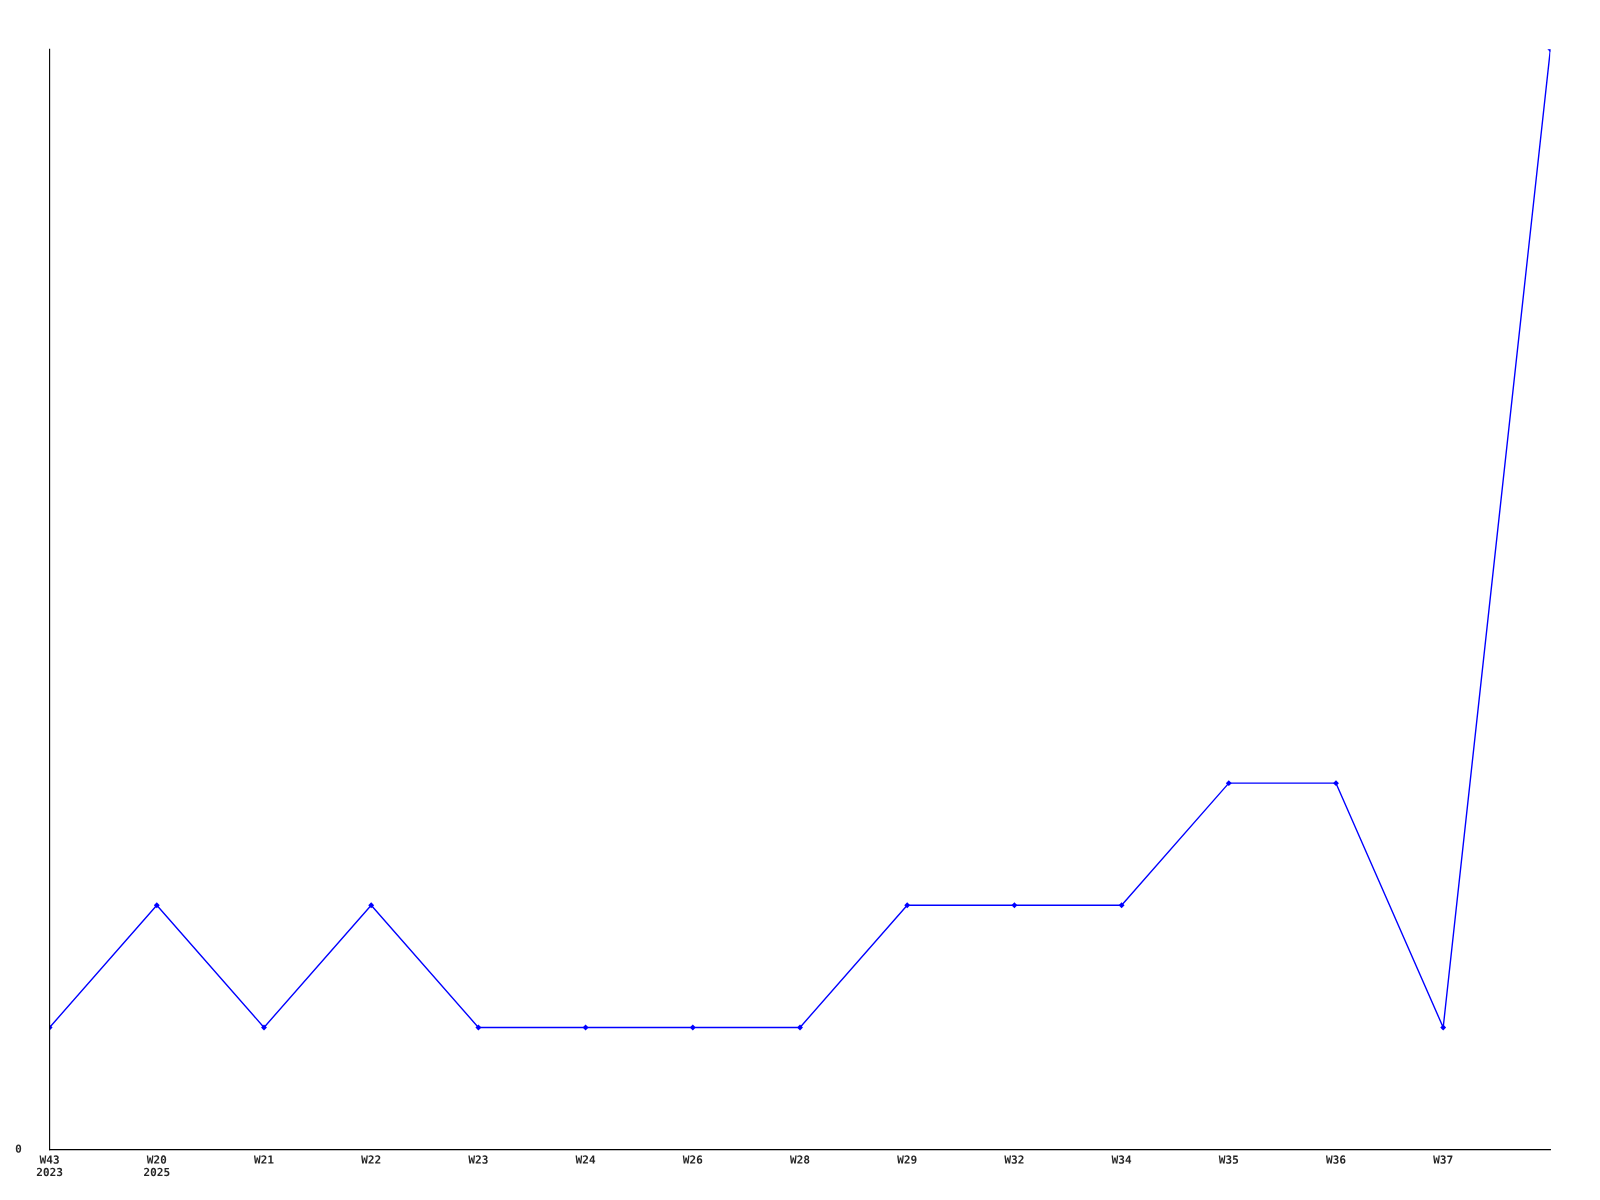  I want to click on x-tick-label: W36, so click(1335, 1159).